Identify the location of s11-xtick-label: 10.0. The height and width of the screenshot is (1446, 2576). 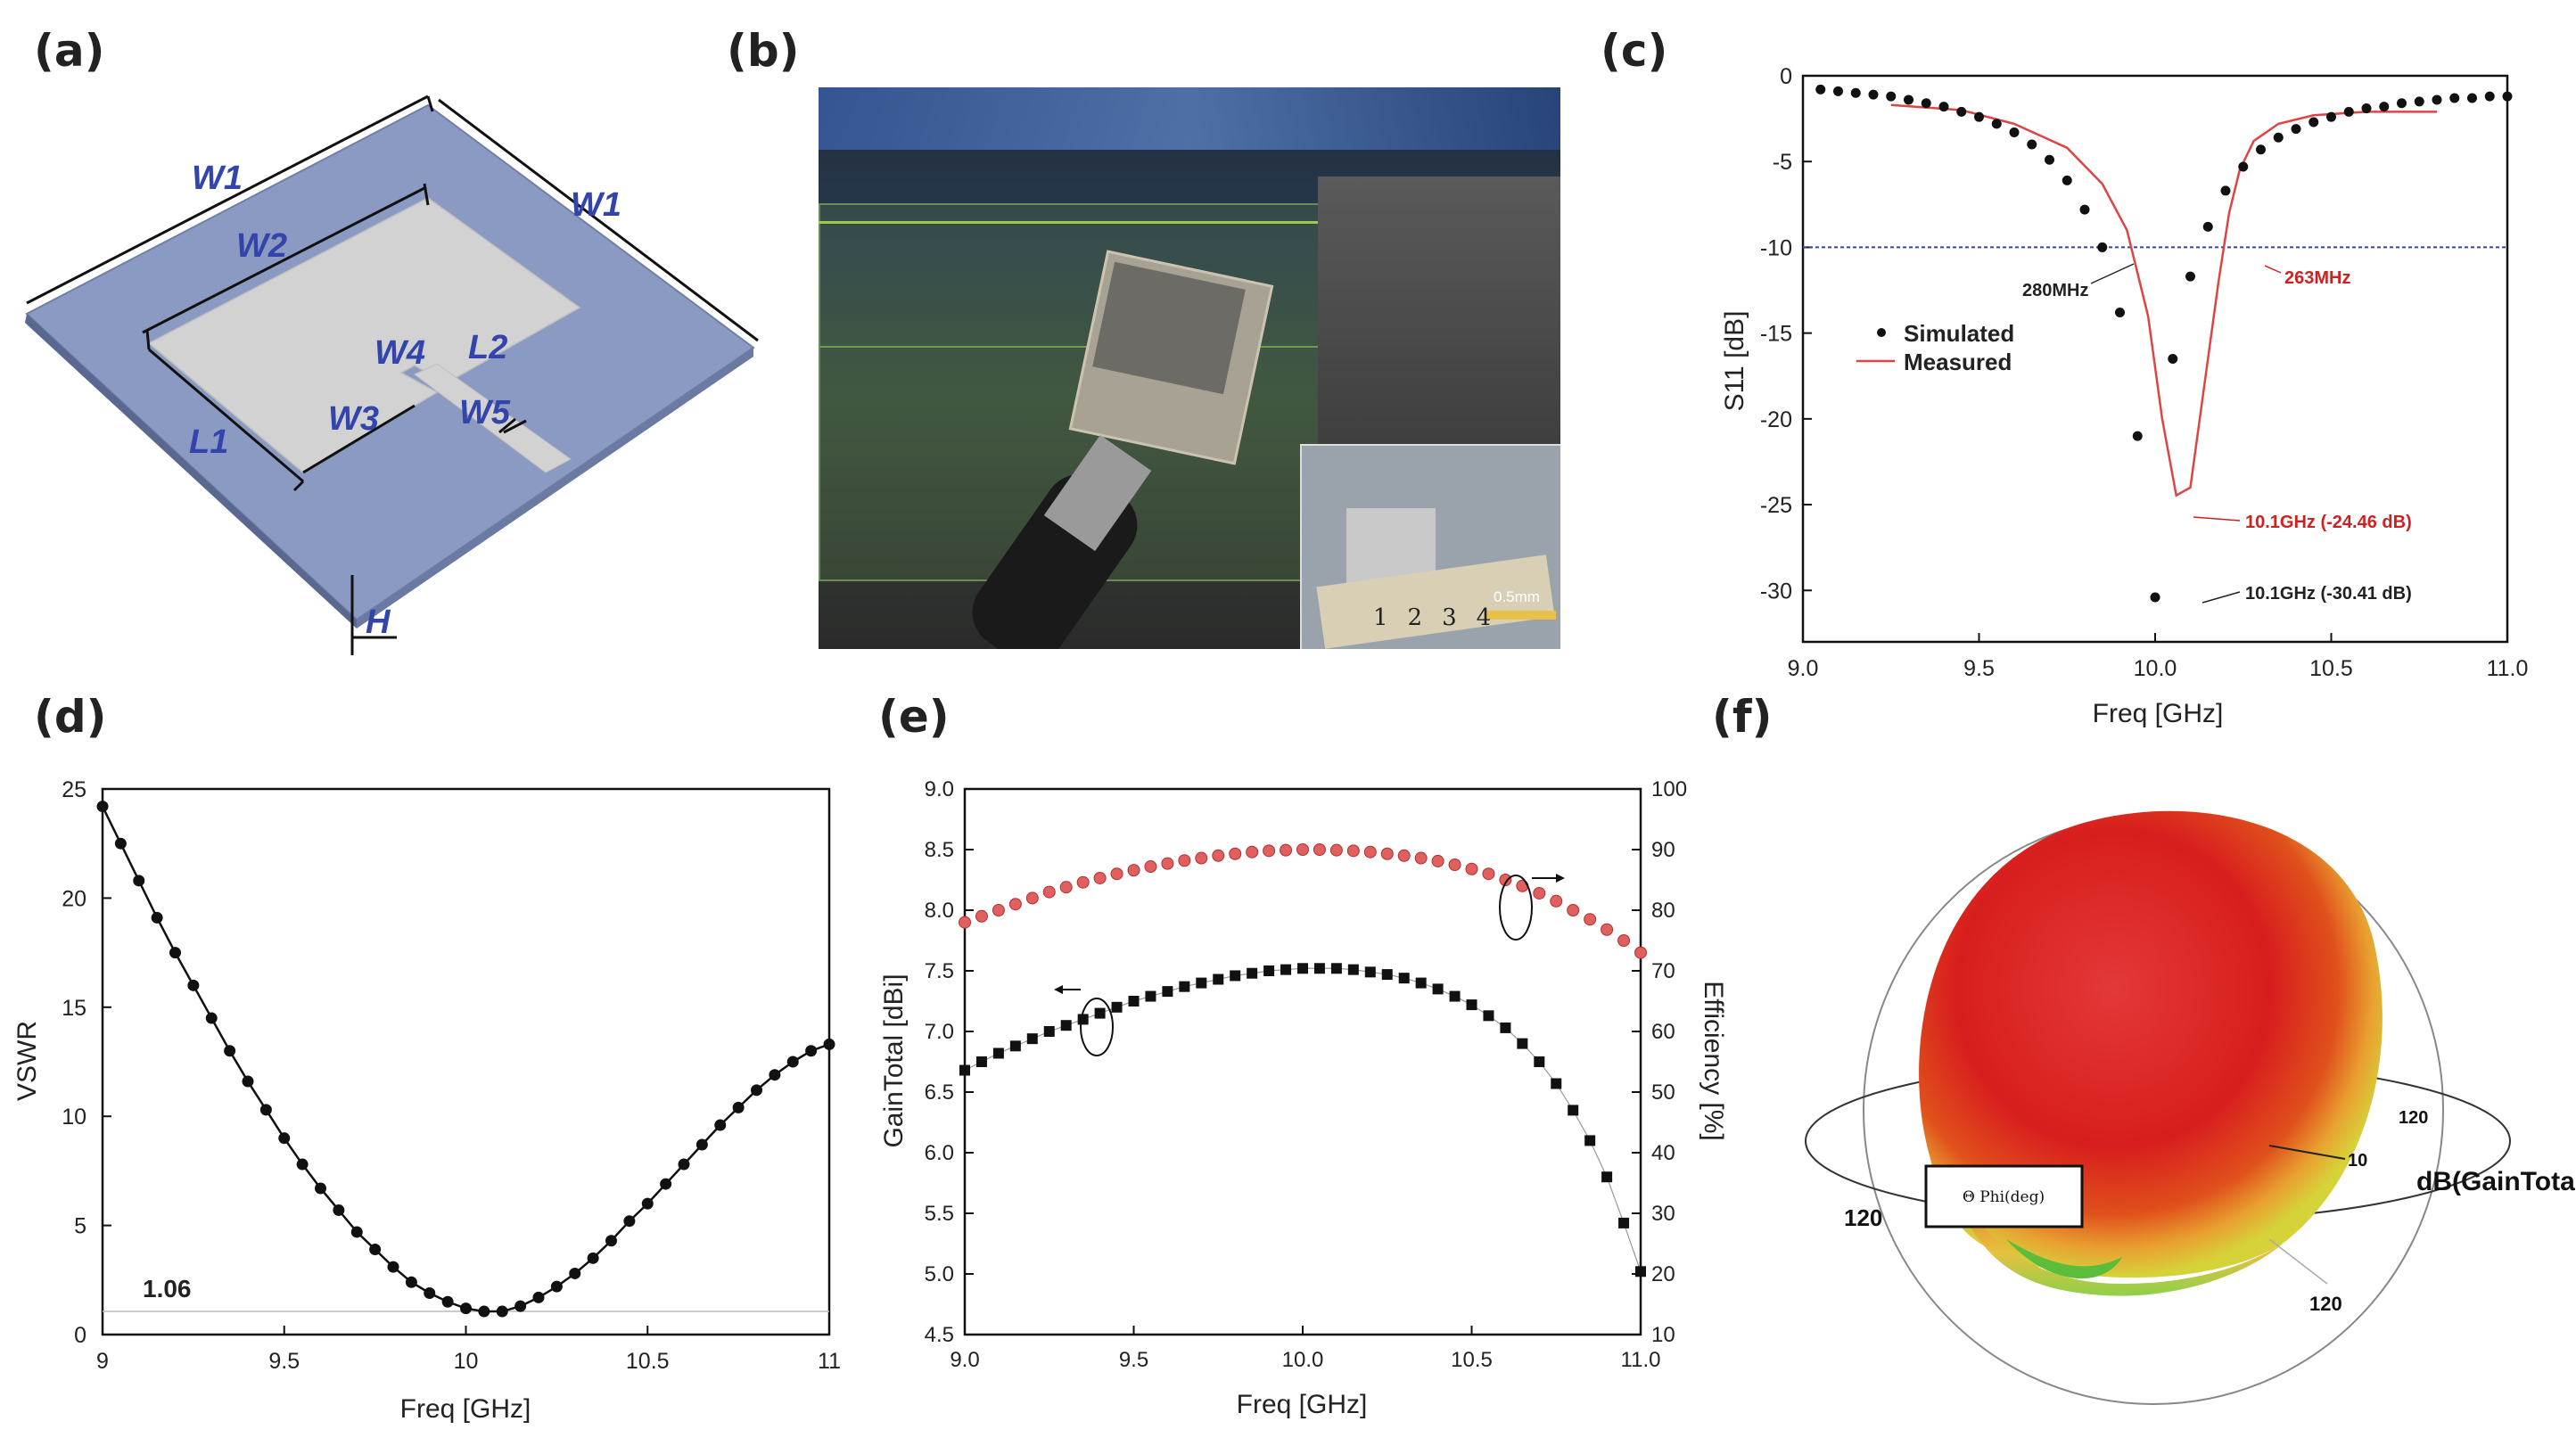
(2155, 668).